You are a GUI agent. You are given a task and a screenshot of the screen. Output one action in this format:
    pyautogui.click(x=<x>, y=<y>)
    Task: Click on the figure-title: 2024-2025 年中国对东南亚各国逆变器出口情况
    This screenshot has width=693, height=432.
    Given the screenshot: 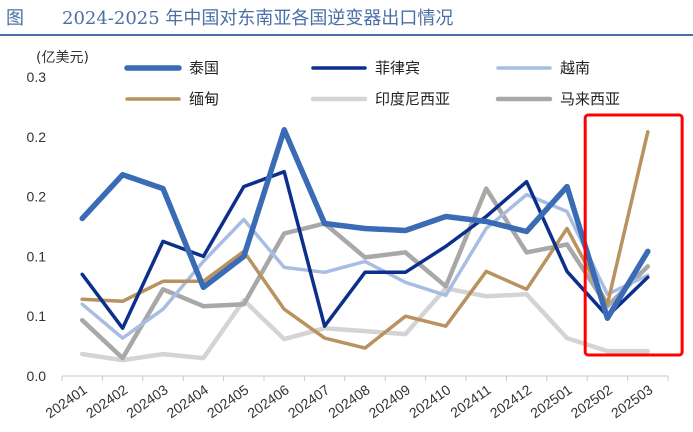 What is the action you would take?
    pyautogui.click(x=258, y=18)
    